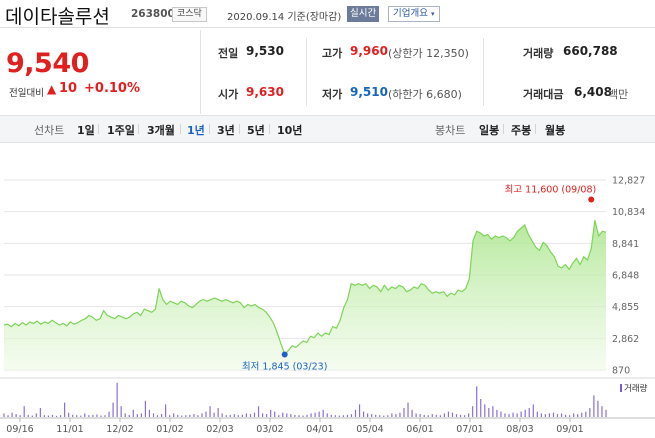 This screenshot has height=438, width=655. What do you see at coordinates (489, 130) in the screenshot?
I see `tab-daily-candle: 일봉` at bounding box center [489, 130].